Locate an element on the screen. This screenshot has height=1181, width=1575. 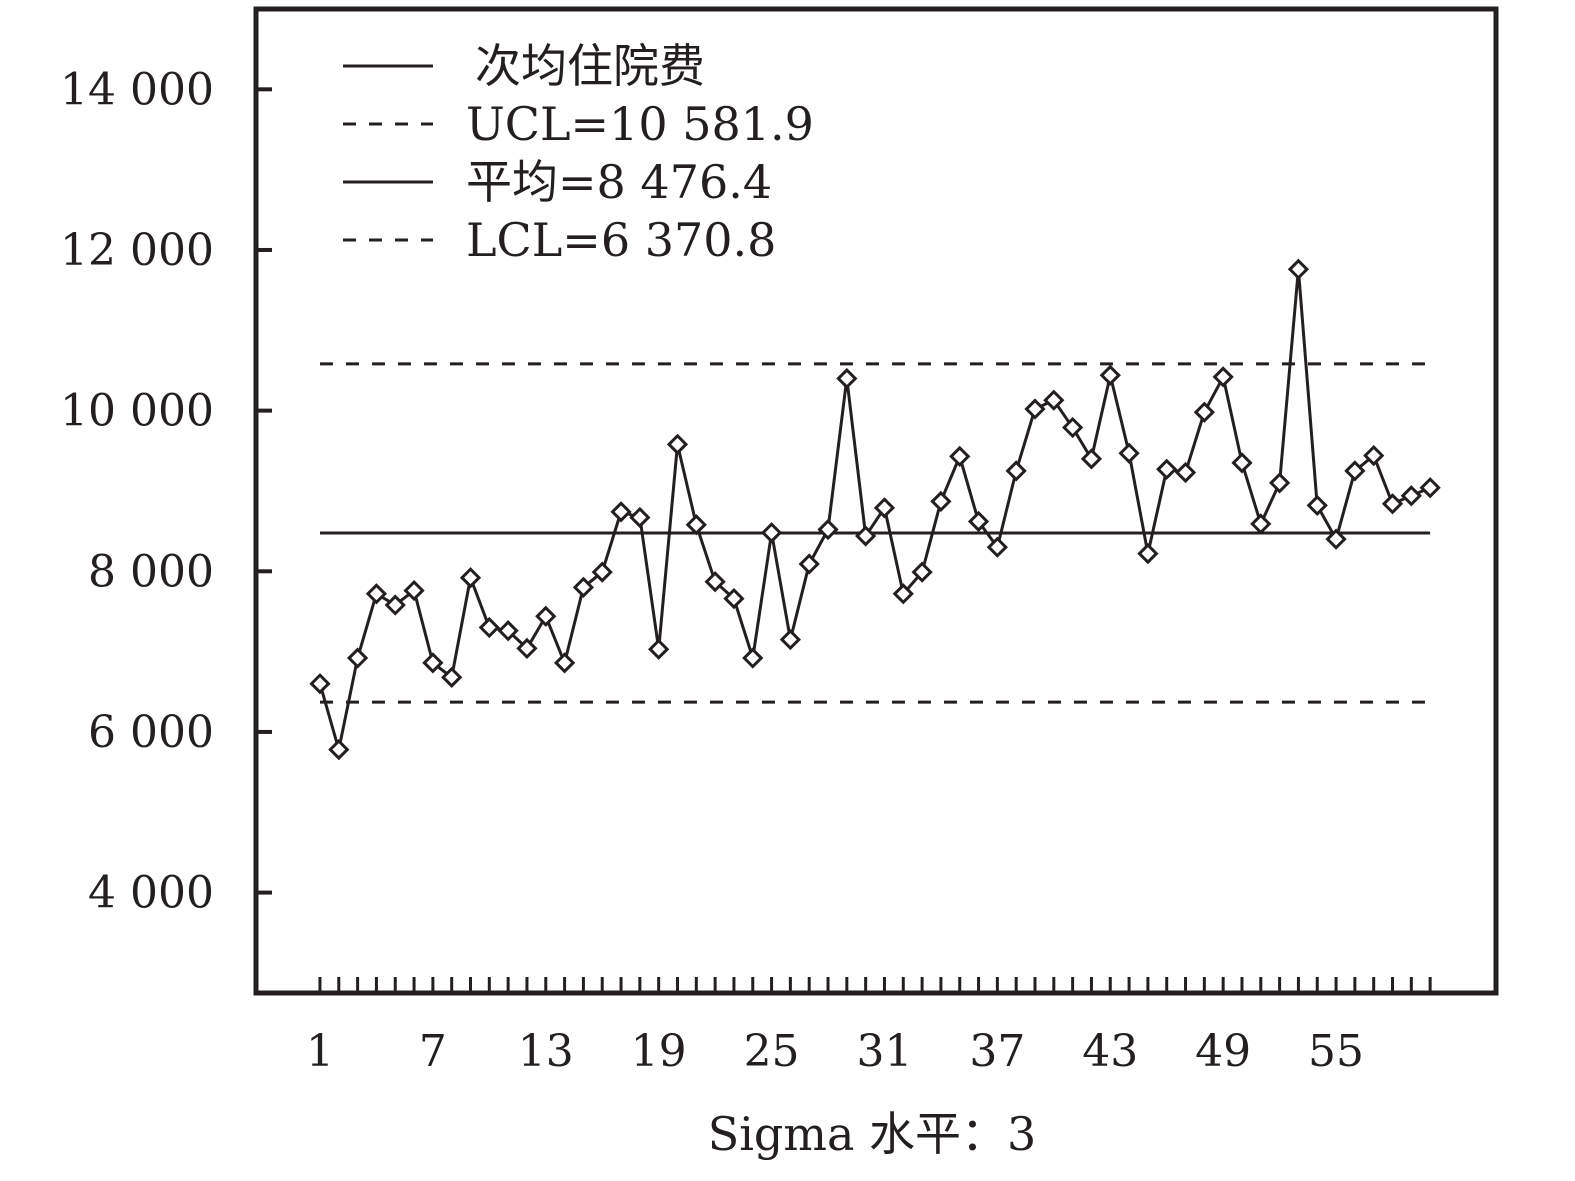
legend-label: 平均=8 476.4 is located at coordinates (619, 182).